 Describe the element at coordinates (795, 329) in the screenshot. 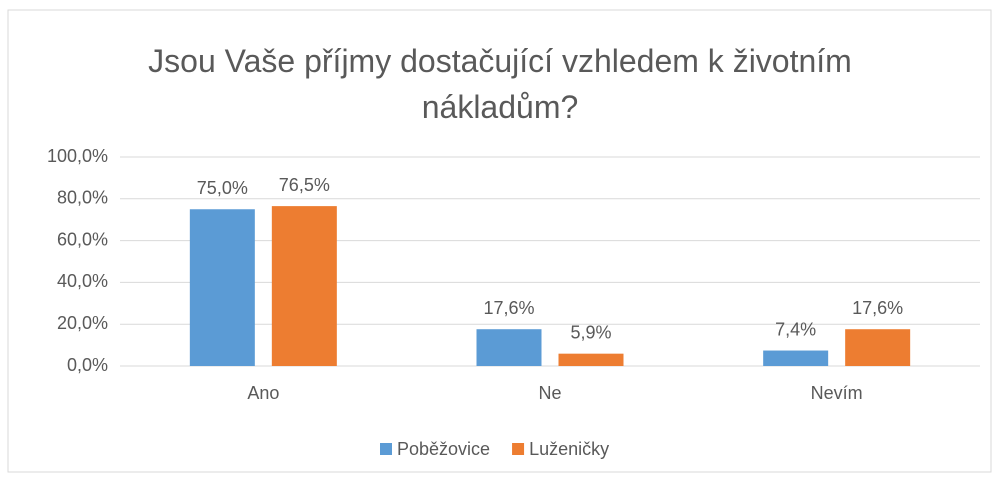

I see `data-label: 7,4%` at that location.